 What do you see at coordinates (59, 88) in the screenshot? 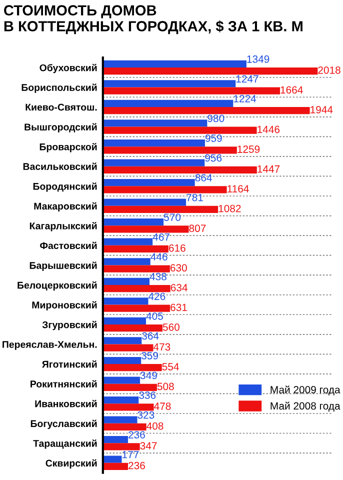
I see `y-tick-label: Бориспольский` at bounding box center [59, 88].